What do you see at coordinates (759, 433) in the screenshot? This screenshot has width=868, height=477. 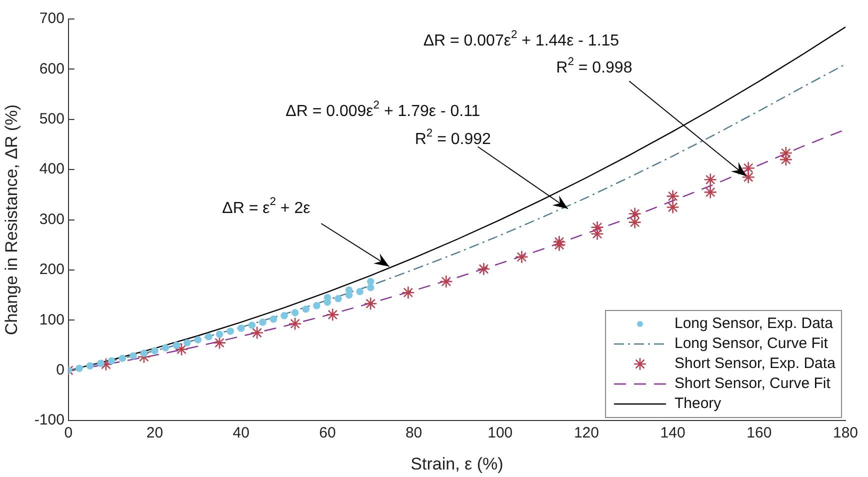 I see `x-tick-label: 160` at bounding box center [759, 433].